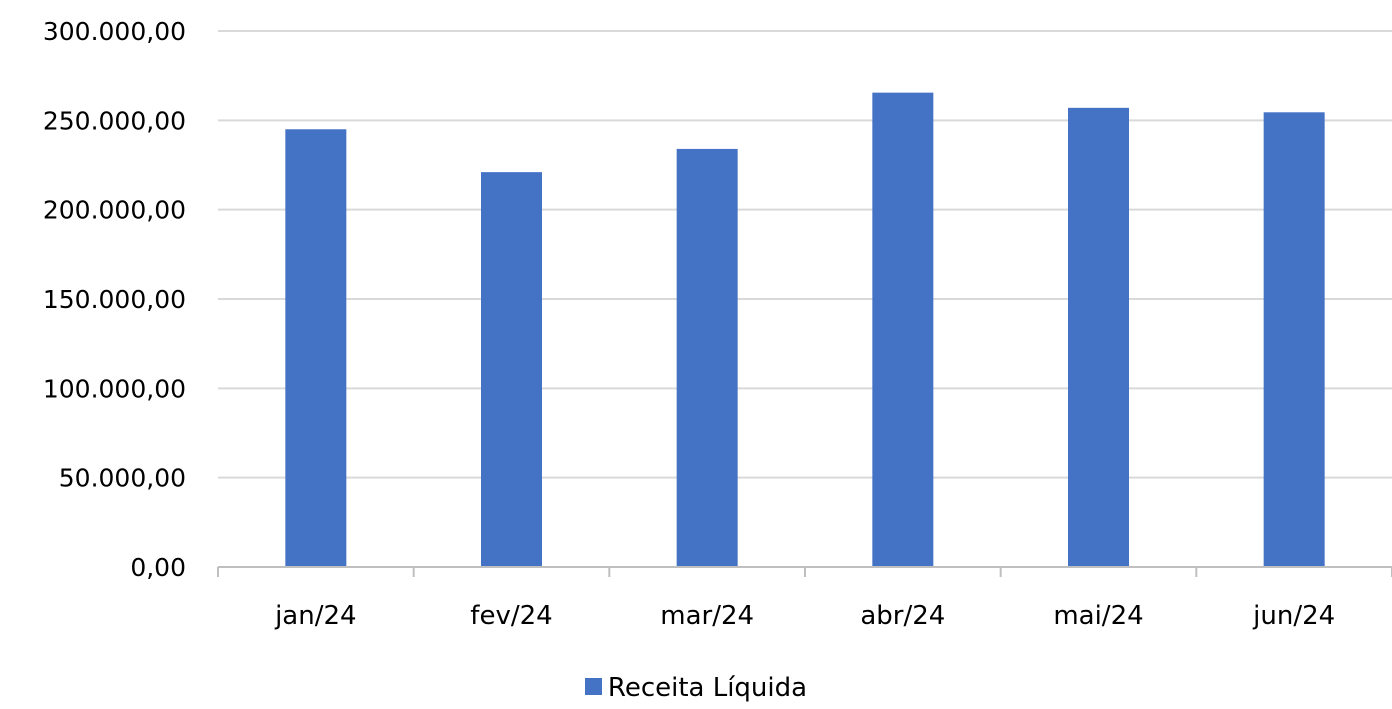 The image size is (1392, 709). What do you see at coordinates (114, 120) in the screenshot?
I see `y-tick-label: 250.000,00` at bounding box center [114, 120].